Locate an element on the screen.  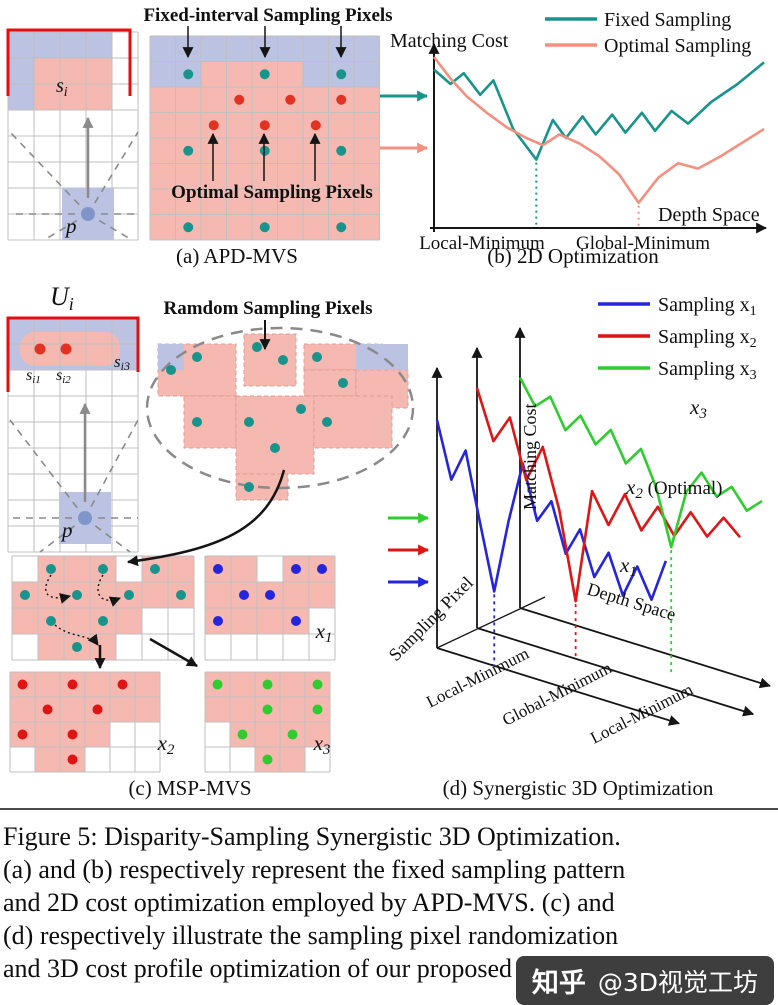
caption-b: (b) 2D Optimization is located at coordinates (573, 256).